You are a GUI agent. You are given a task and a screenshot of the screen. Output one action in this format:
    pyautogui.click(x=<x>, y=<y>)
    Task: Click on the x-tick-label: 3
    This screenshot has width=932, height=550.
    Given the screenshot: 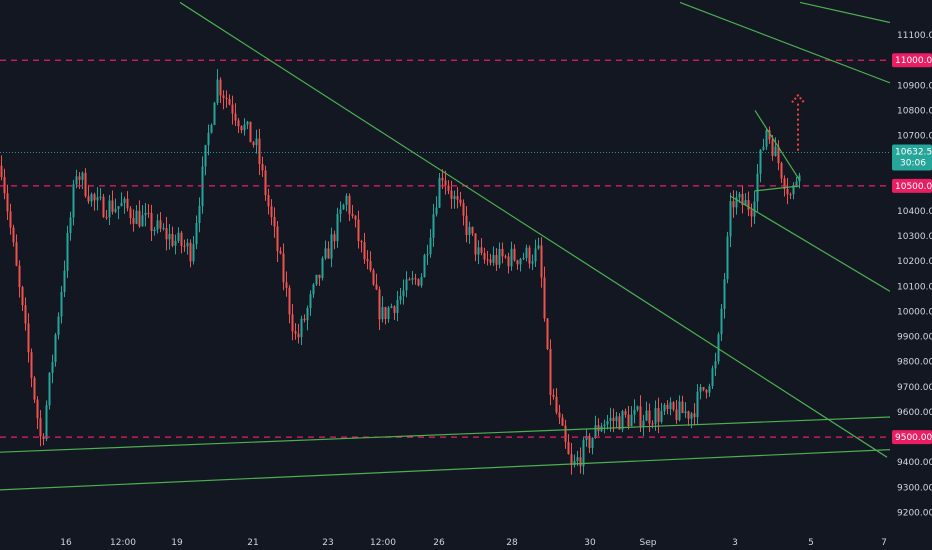 What is the action you would take?
    pyautogui.click(x=735, y=543)
    